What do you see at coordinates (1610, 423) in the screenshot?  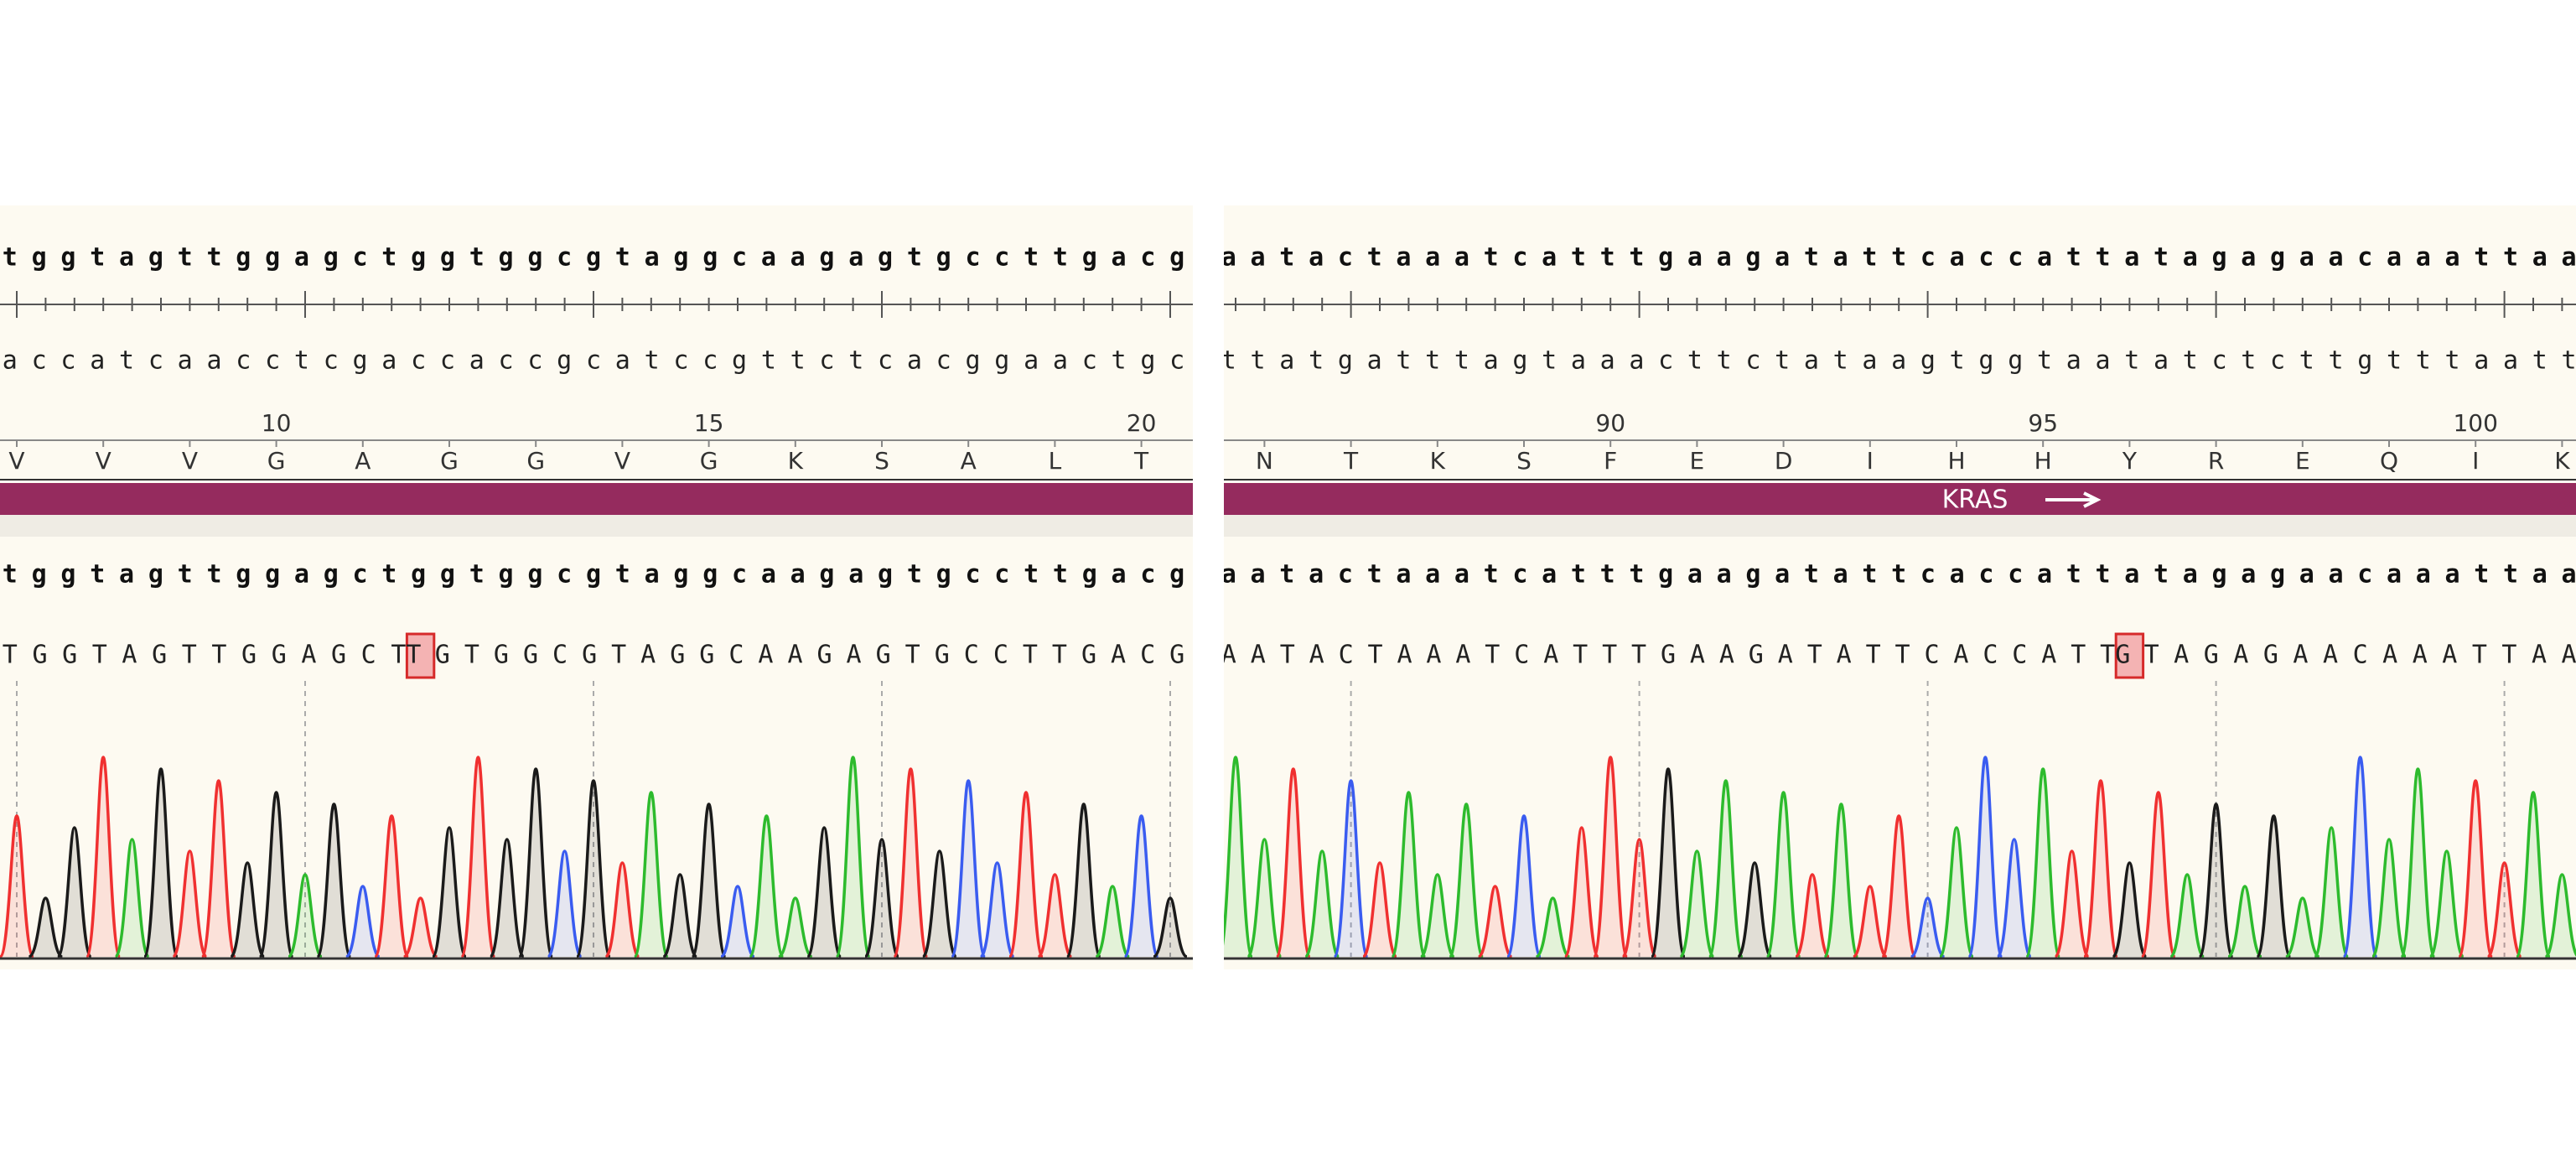 I see `residue-number: 90` at bounding box center [1610, 423].